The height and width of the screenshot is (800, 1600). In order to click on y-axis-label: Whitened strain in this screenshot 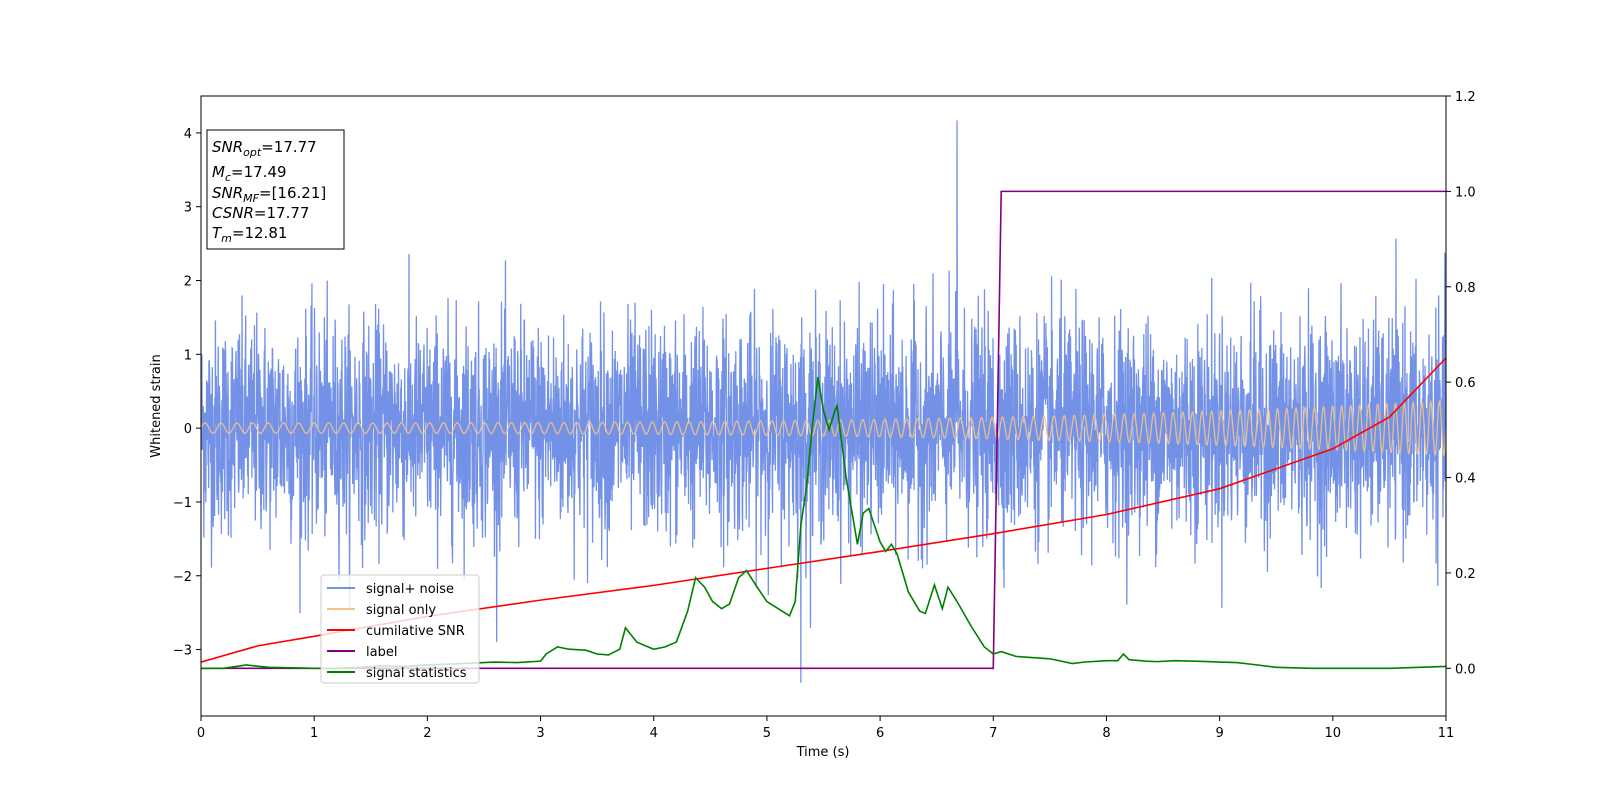, I will do `click(156, 405)`.